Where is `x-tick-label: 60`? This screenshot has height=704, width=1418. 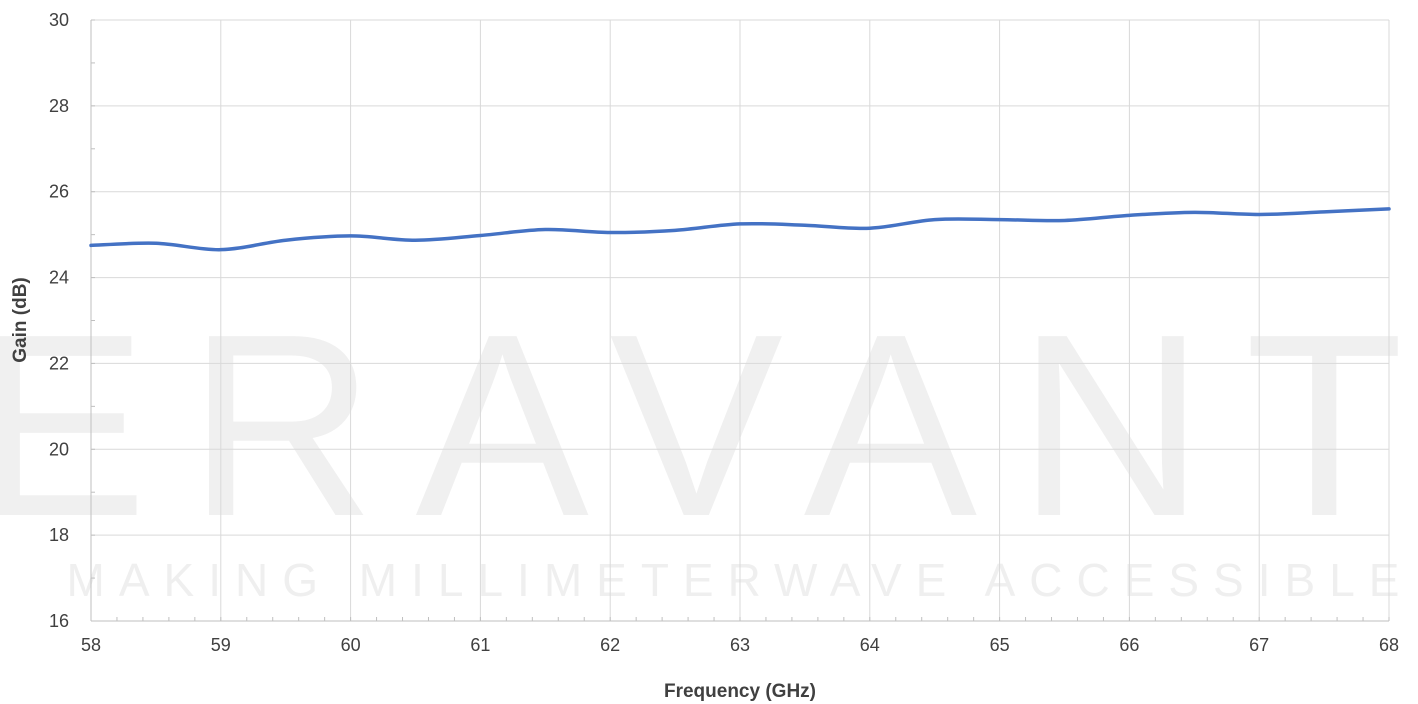 x-tick-label: 60 is located at coordinates (351, 645).